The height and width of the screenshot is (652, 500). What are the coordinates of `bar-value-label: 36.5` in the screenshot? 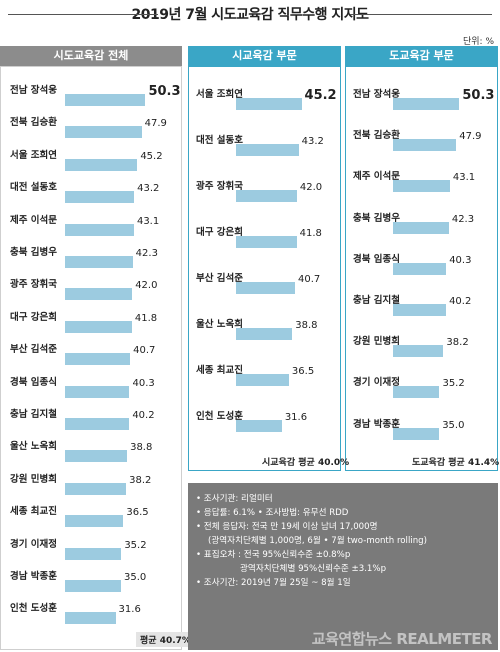 It's located at (303, 371).